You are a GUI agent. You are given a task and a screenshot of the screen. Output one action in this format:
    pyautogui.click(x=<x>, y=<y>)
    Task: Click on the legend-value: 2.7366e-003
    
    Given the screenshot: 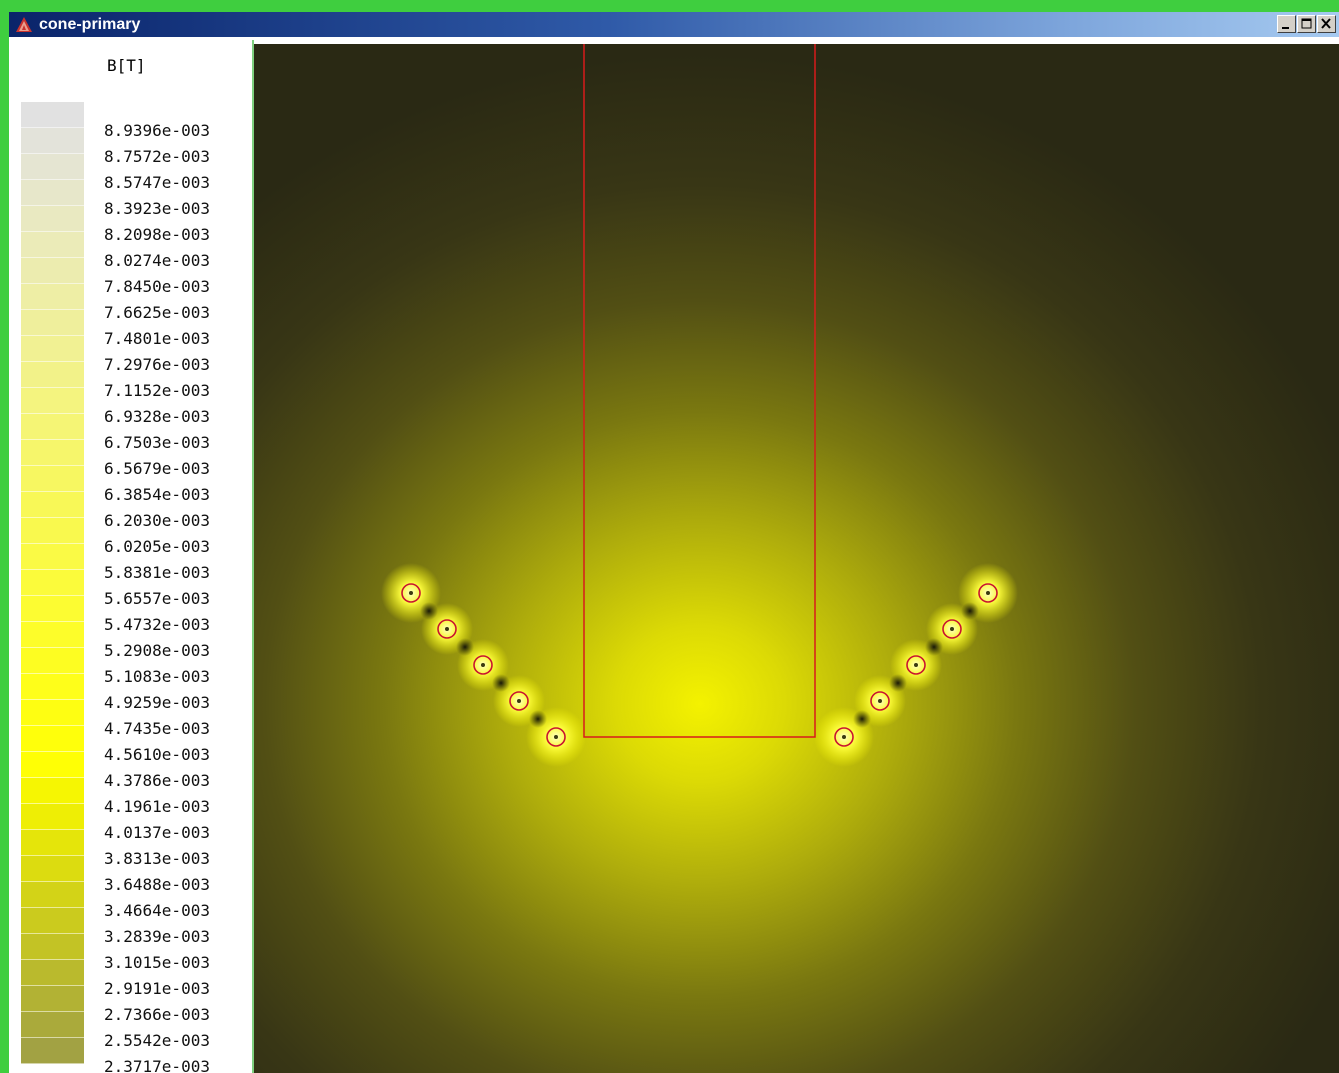 What is the action you would take?
    pyautogui.click(x=157, y=1014)
    